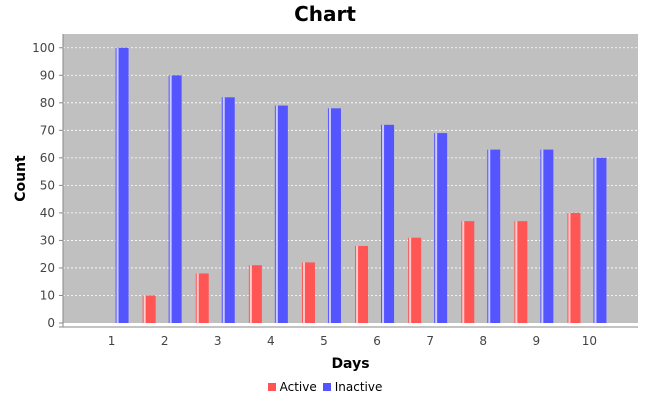 The height and width of the screenshot is (400, 650). What do you see at coordinates (47, 158) in the screenshot?
I see `y-tick-label: 60` at bounding box center [47, 158].